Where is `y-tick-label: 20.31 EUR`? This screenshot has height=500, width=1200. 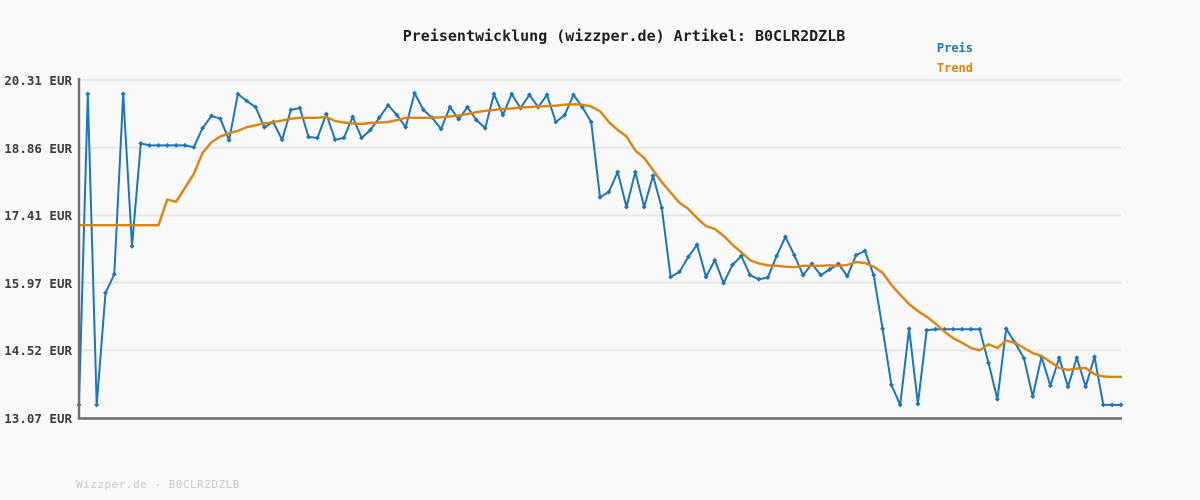
y-tick-label: 20.31 EUR is located at coordinates (38, 80).